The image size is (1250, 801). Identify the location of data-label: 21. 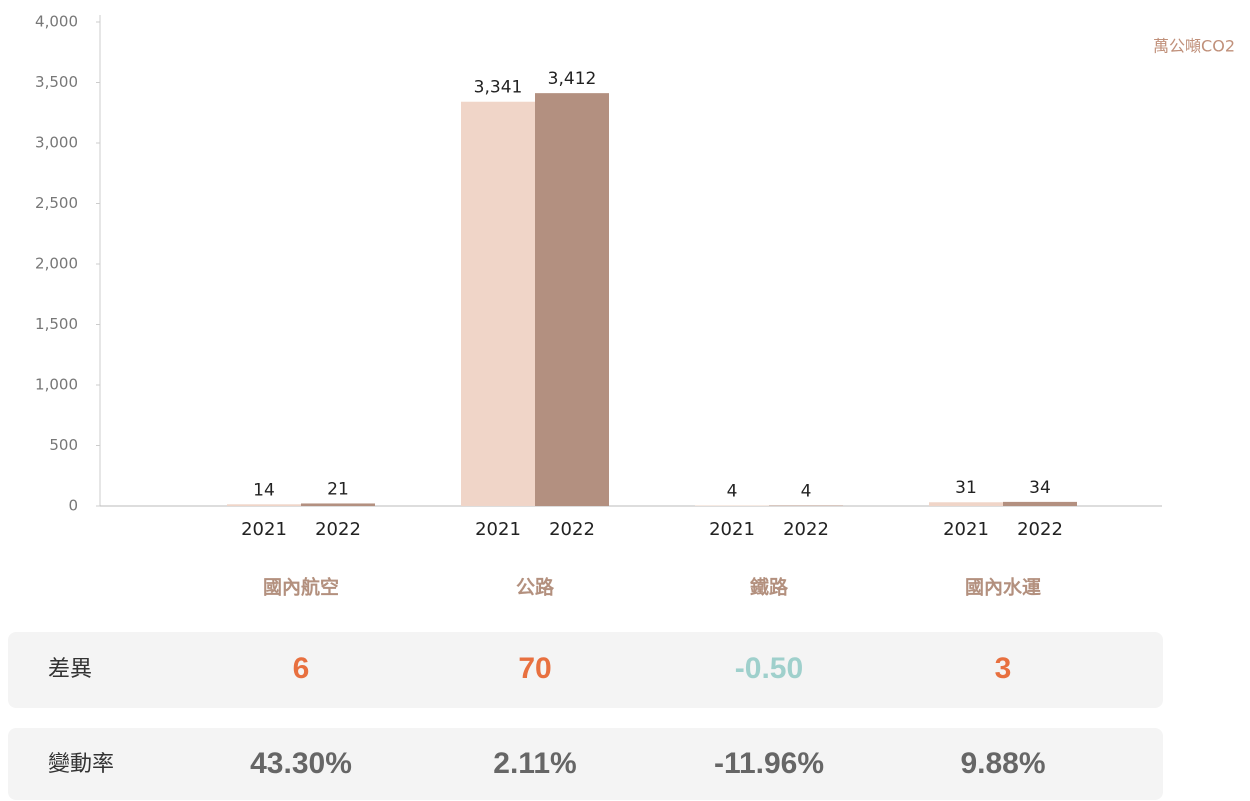
(338, 489).